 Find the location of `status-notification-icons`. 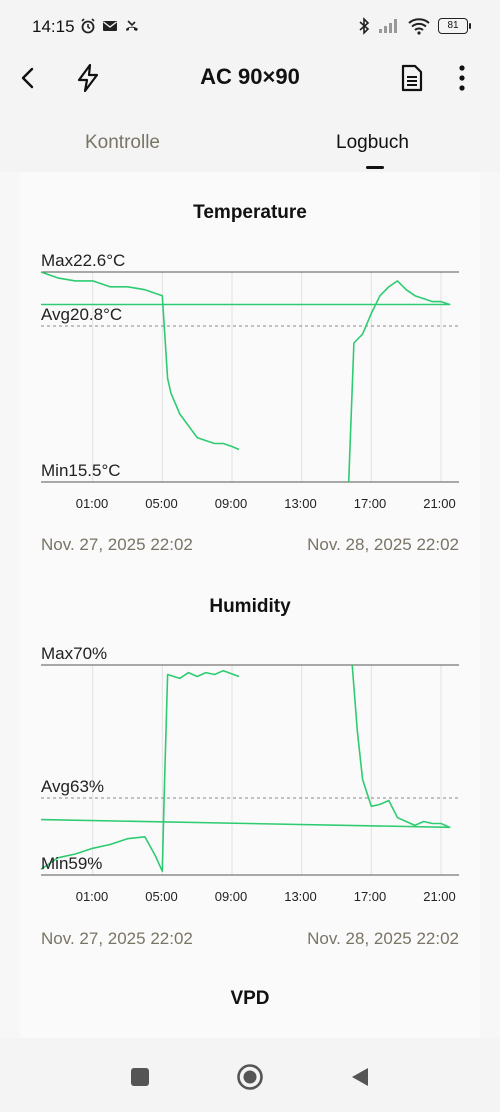

status-notification-icons is located at coordinates (110, 26).